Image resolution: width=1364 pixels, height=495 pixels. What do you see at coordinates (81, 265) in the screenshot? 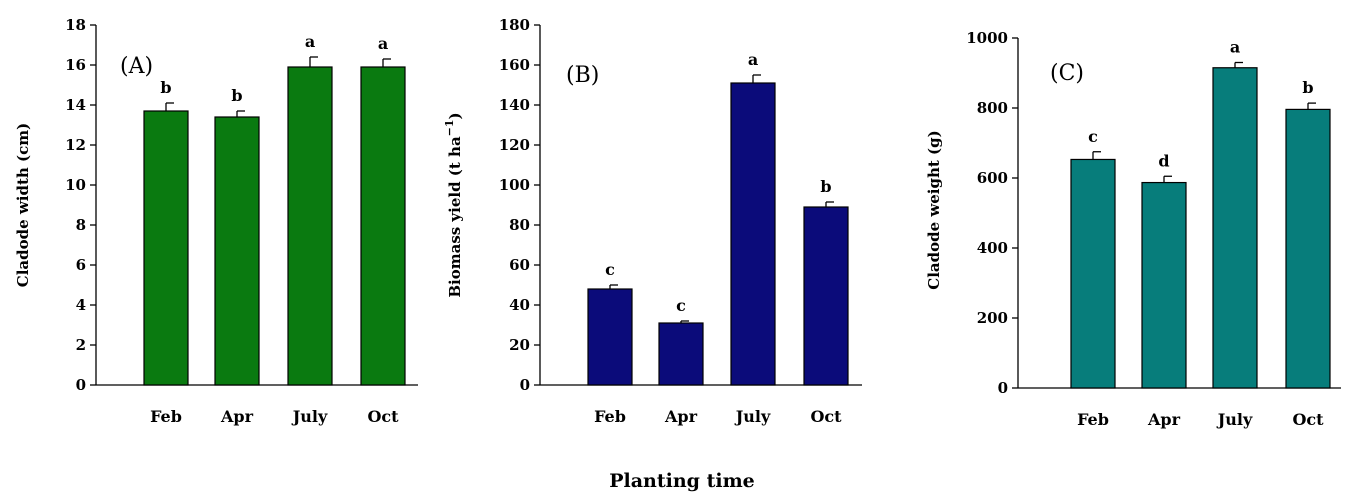
I see `y-tick-label: 6` at bounding box center [81, 265].